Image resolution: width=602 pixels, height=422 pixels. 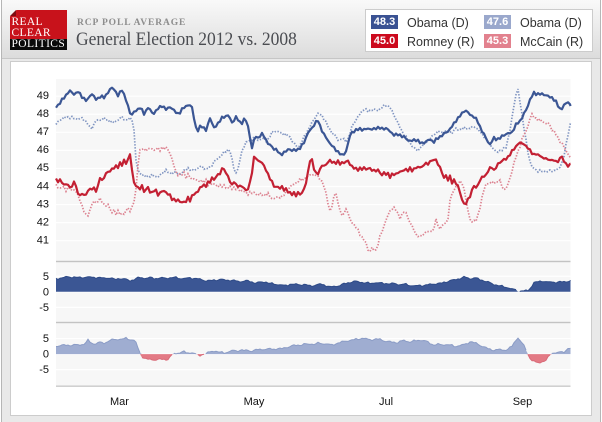 I want to click on svg-text: 42, so click(x=43, y=222).